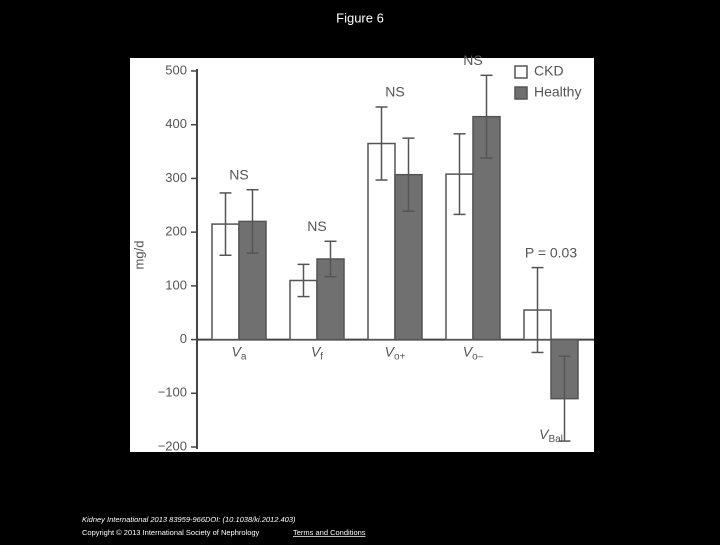 This screenshot has width=720, height=545. Describe the element at coordinates (176, 69) in the screenshot. I see `y-tick-label: 500` at that location.